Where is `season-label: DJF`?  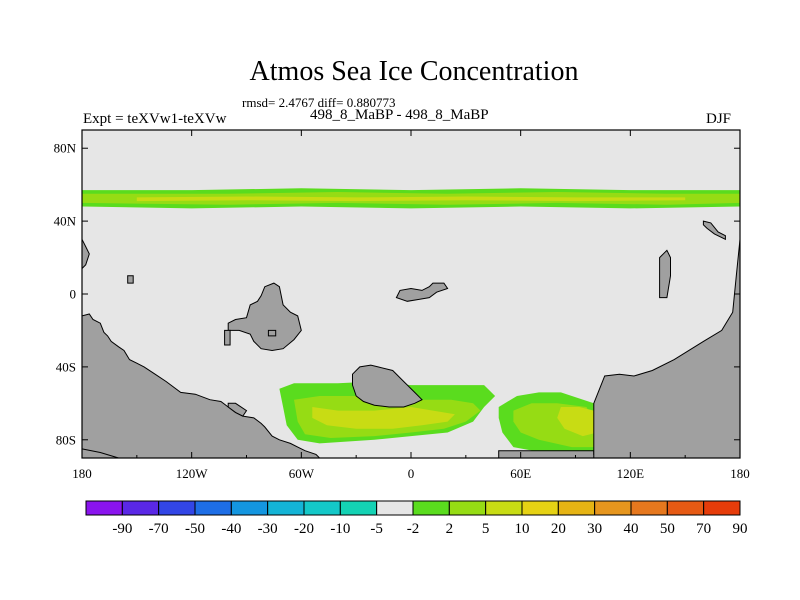 season-label: DJF is located at coordinates (719, 119).